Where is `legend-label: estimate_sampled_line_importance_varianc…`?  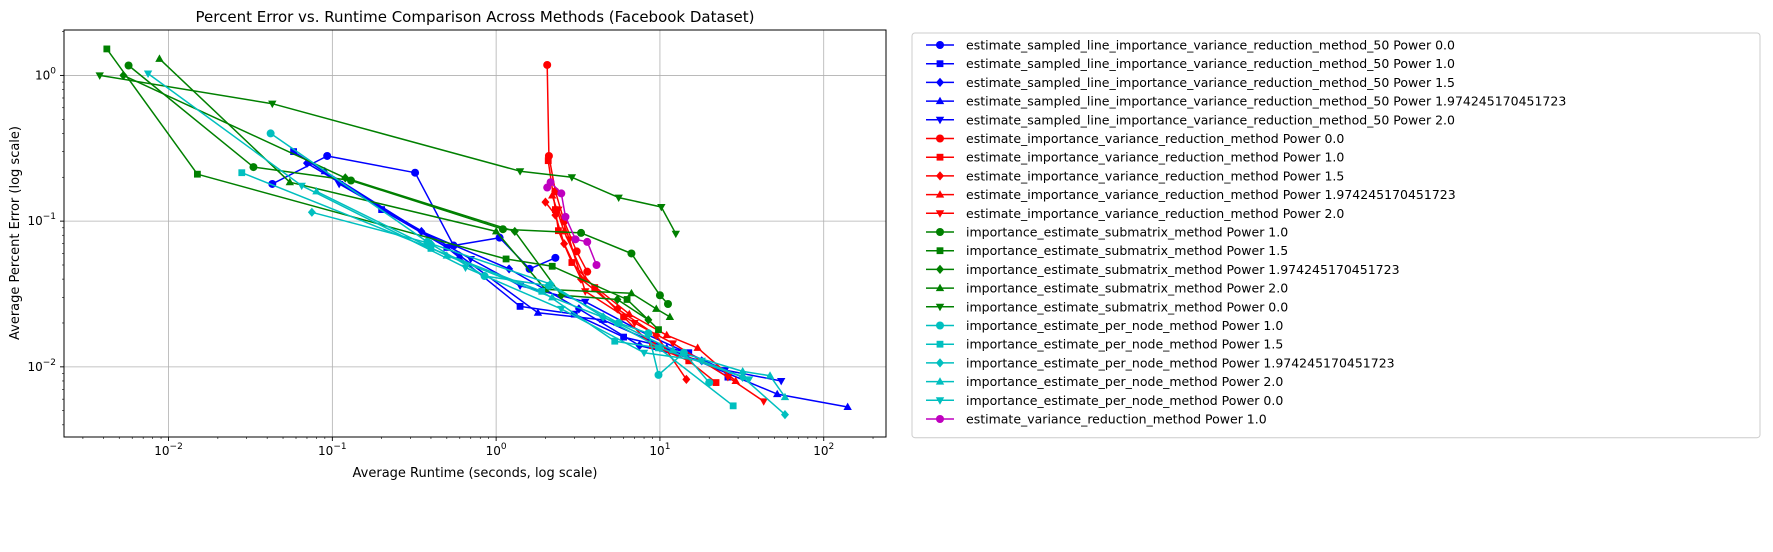 legend-label: estimate_sampled_line_importance_varianc… is located at coordinates (1210, 82).